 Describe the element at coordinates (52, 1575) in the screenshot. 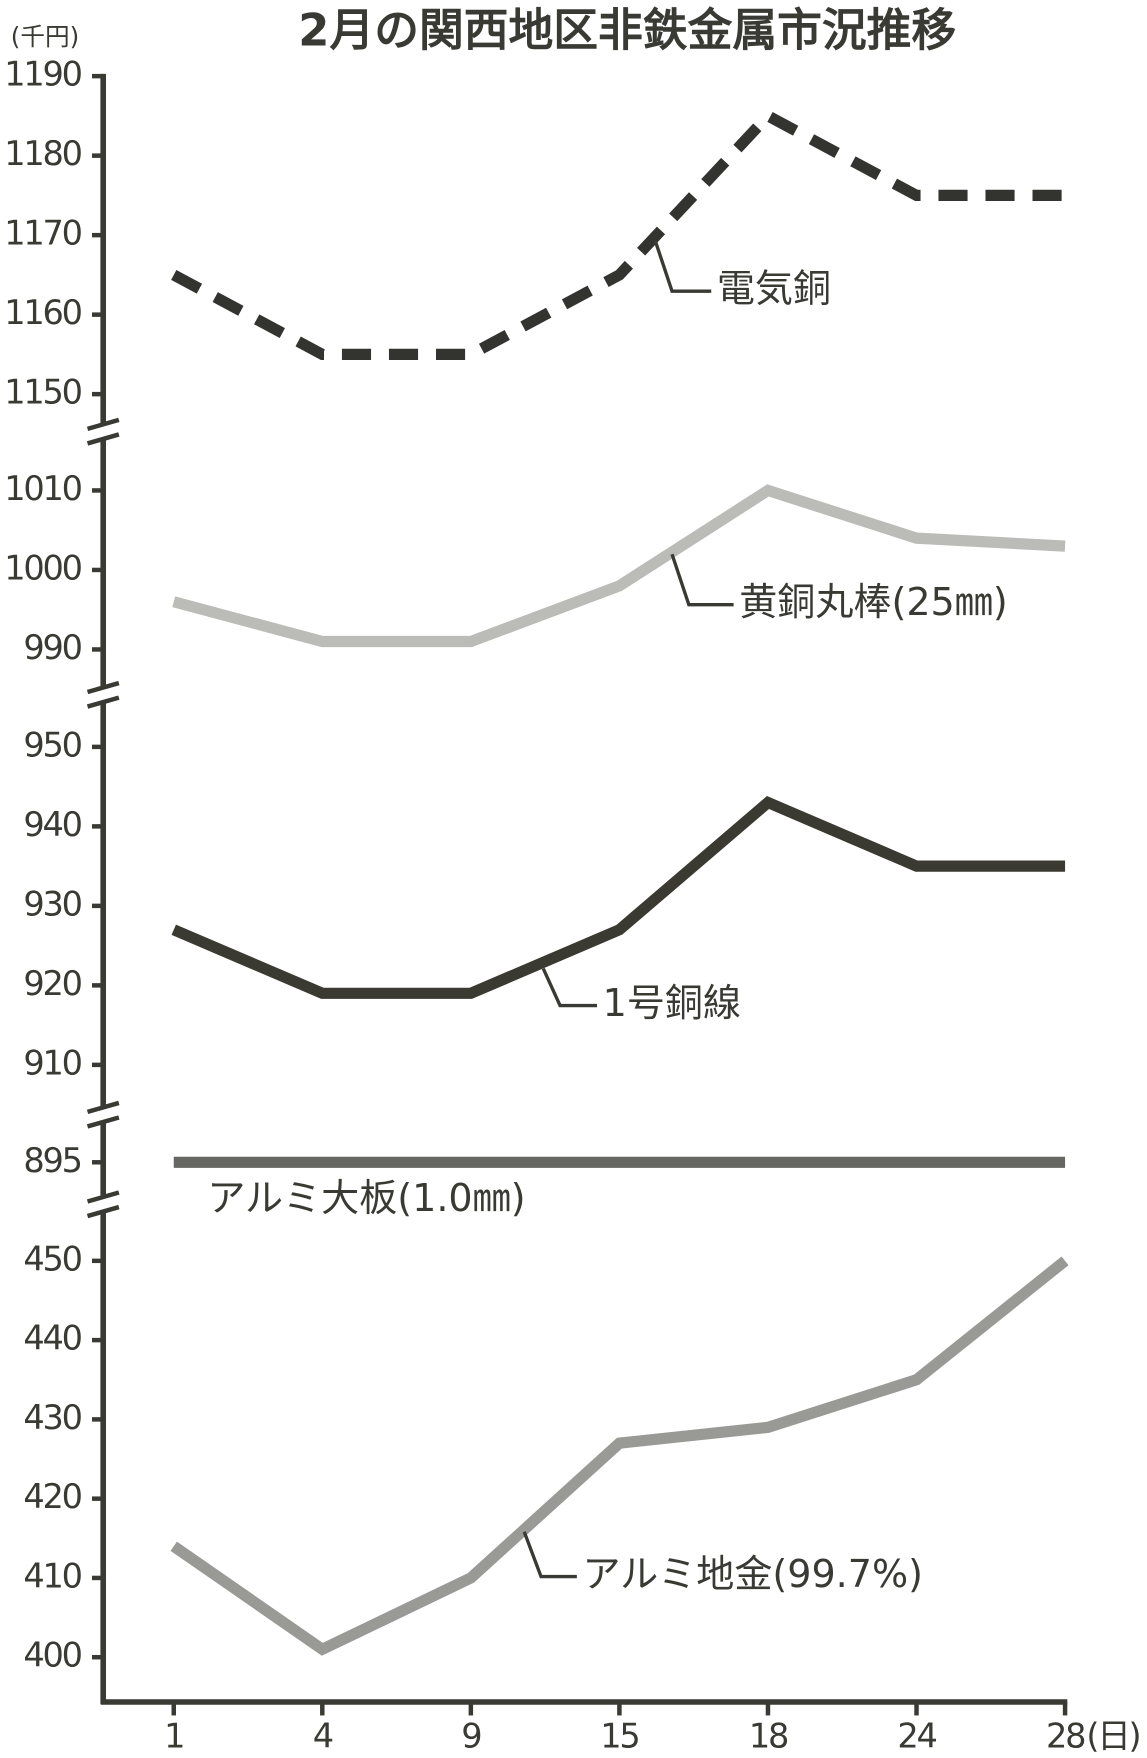

I see `y-tick-label: 410` at that location.